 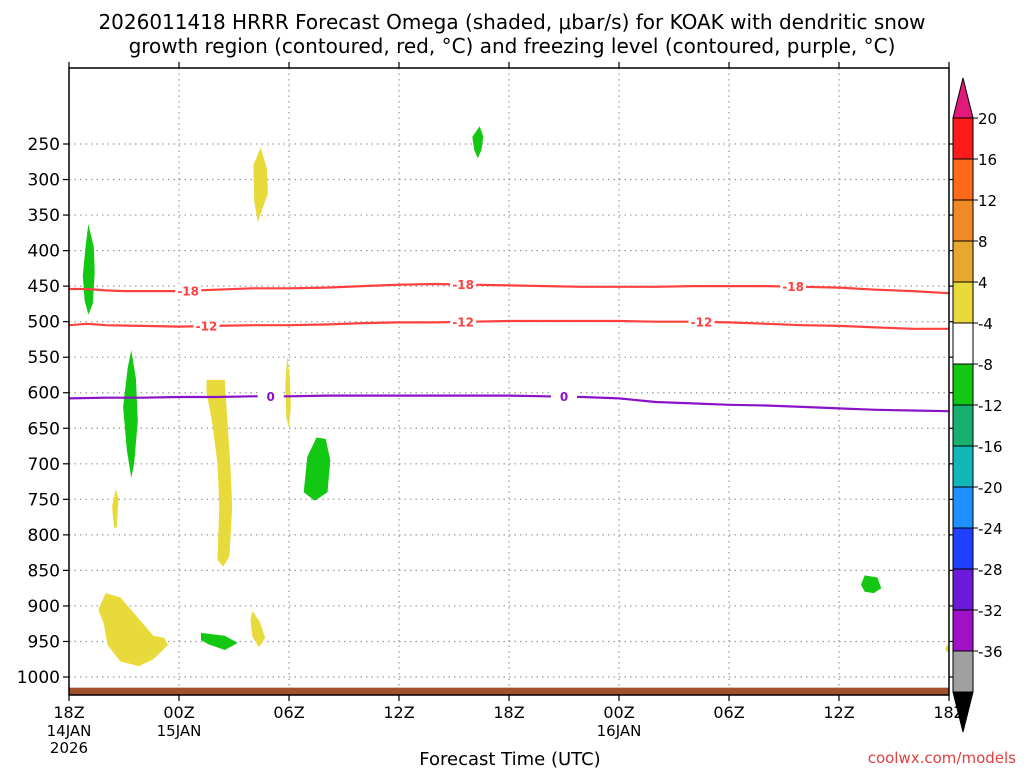 I want to click on x-tick-label-36: 06Z, so click(x=728, y=712).